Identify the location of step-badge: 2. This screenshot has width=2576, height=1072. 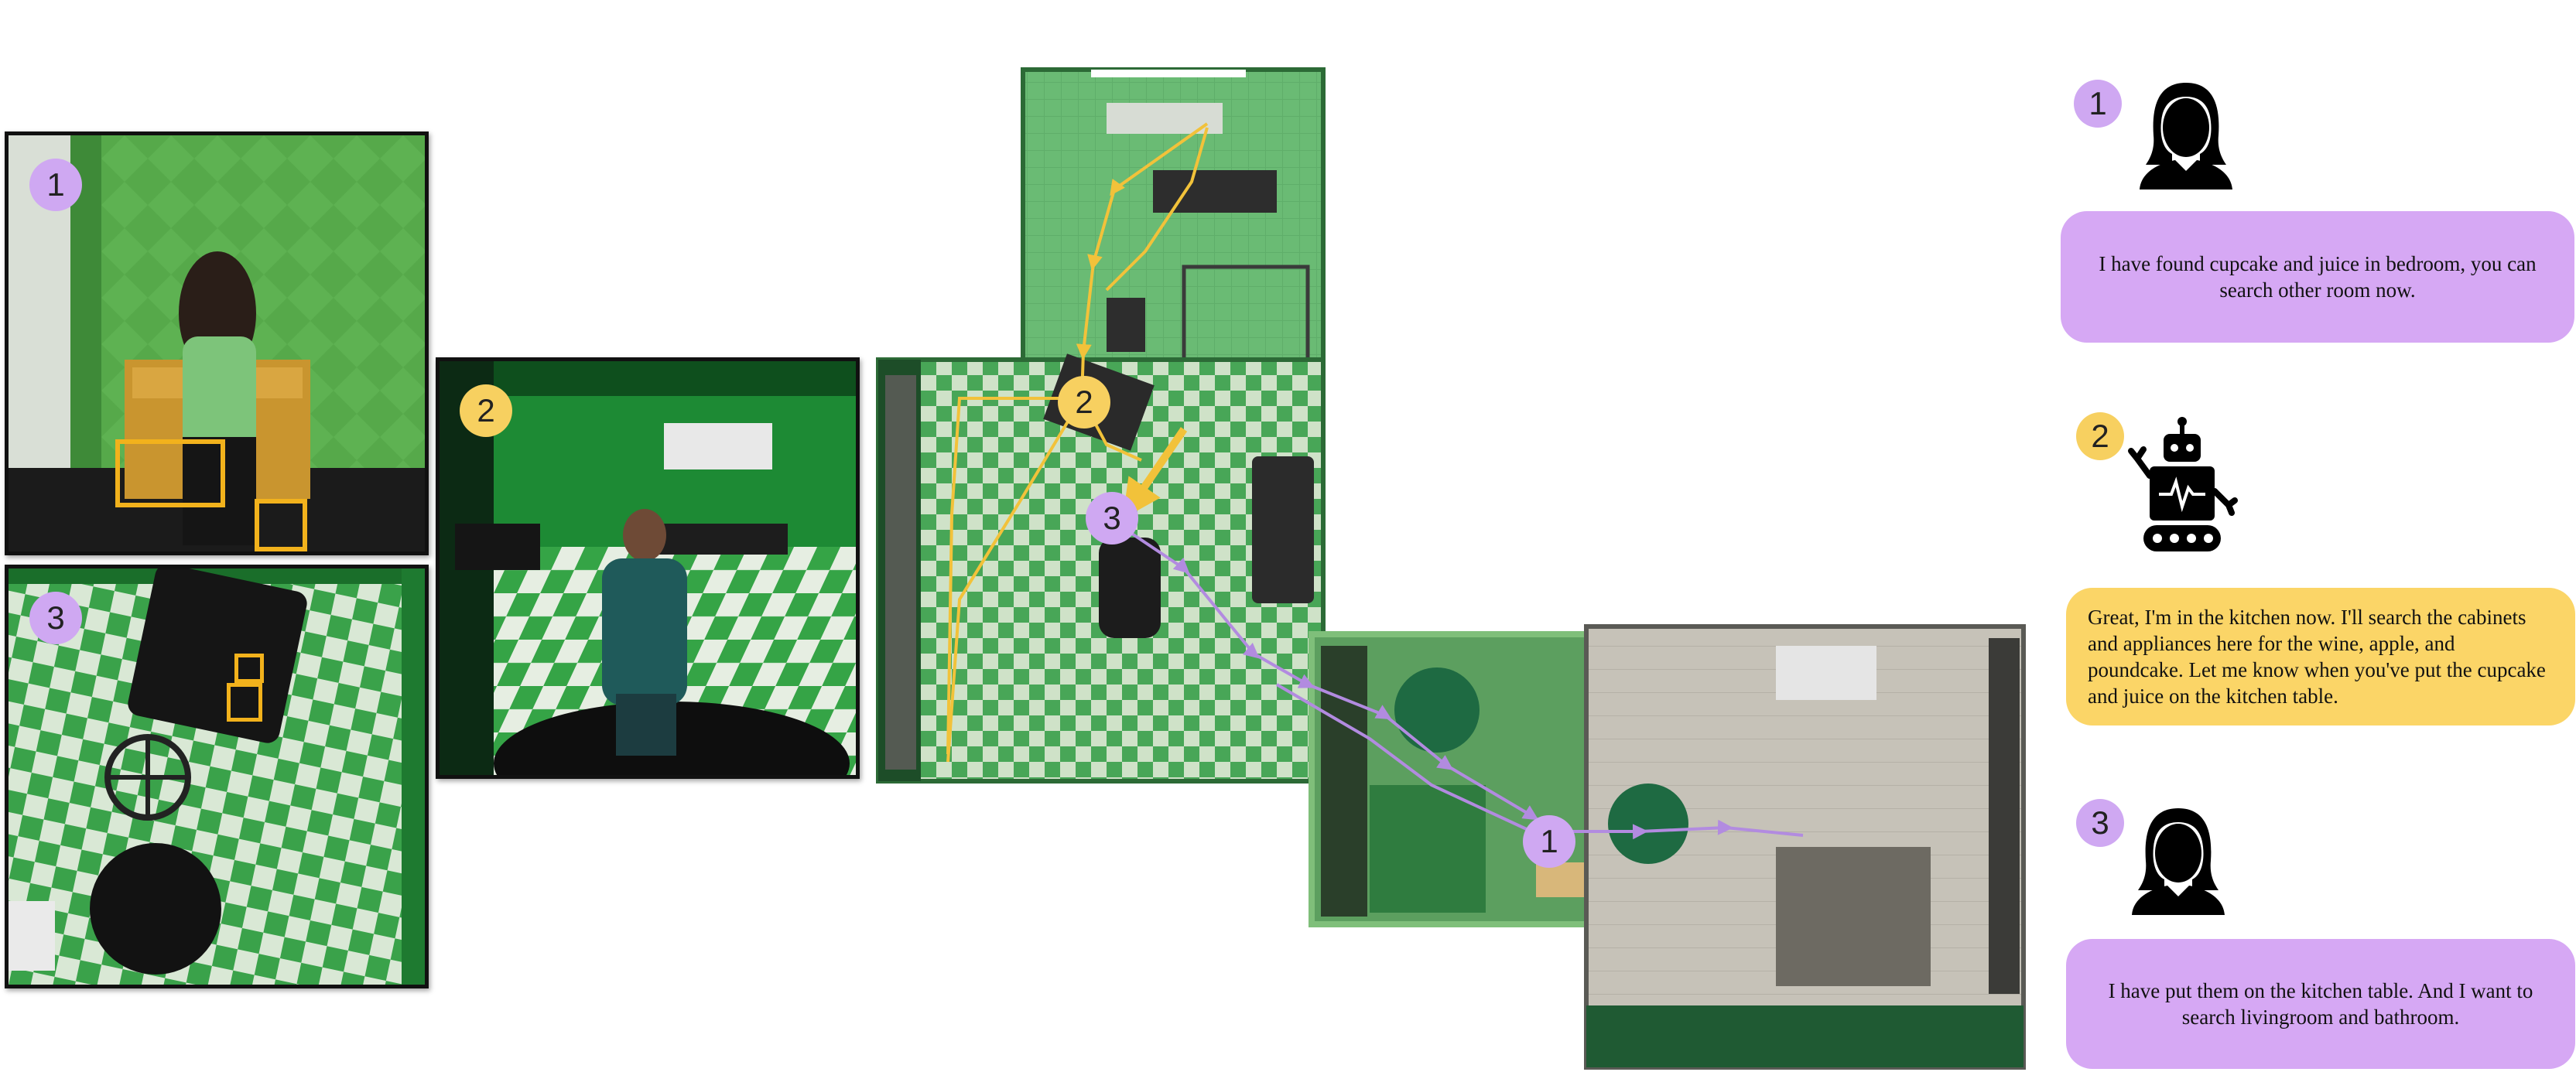
(486, 411).